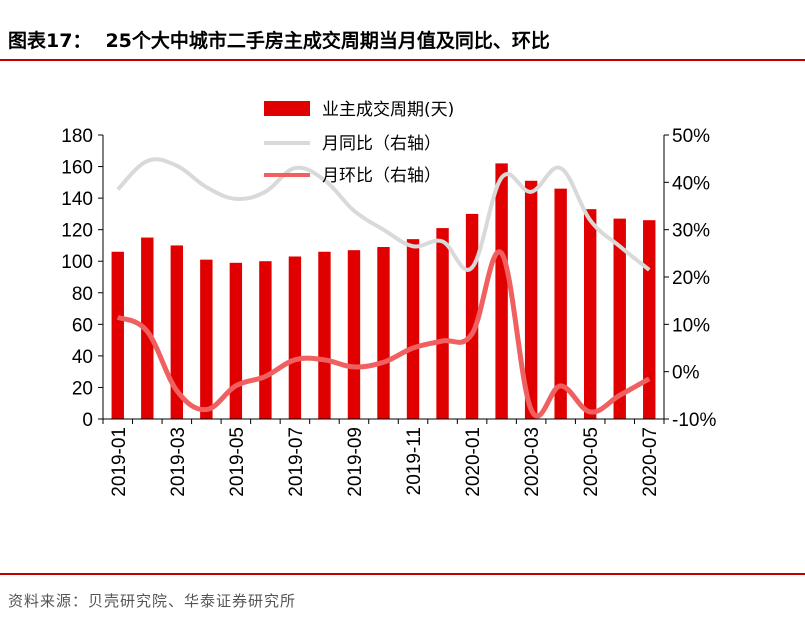  Describe the element at coordinates (152, 601) in the screenshot. I see `source-note: 资料来源：贝壳研究院、华泰证券研究所` at that location.